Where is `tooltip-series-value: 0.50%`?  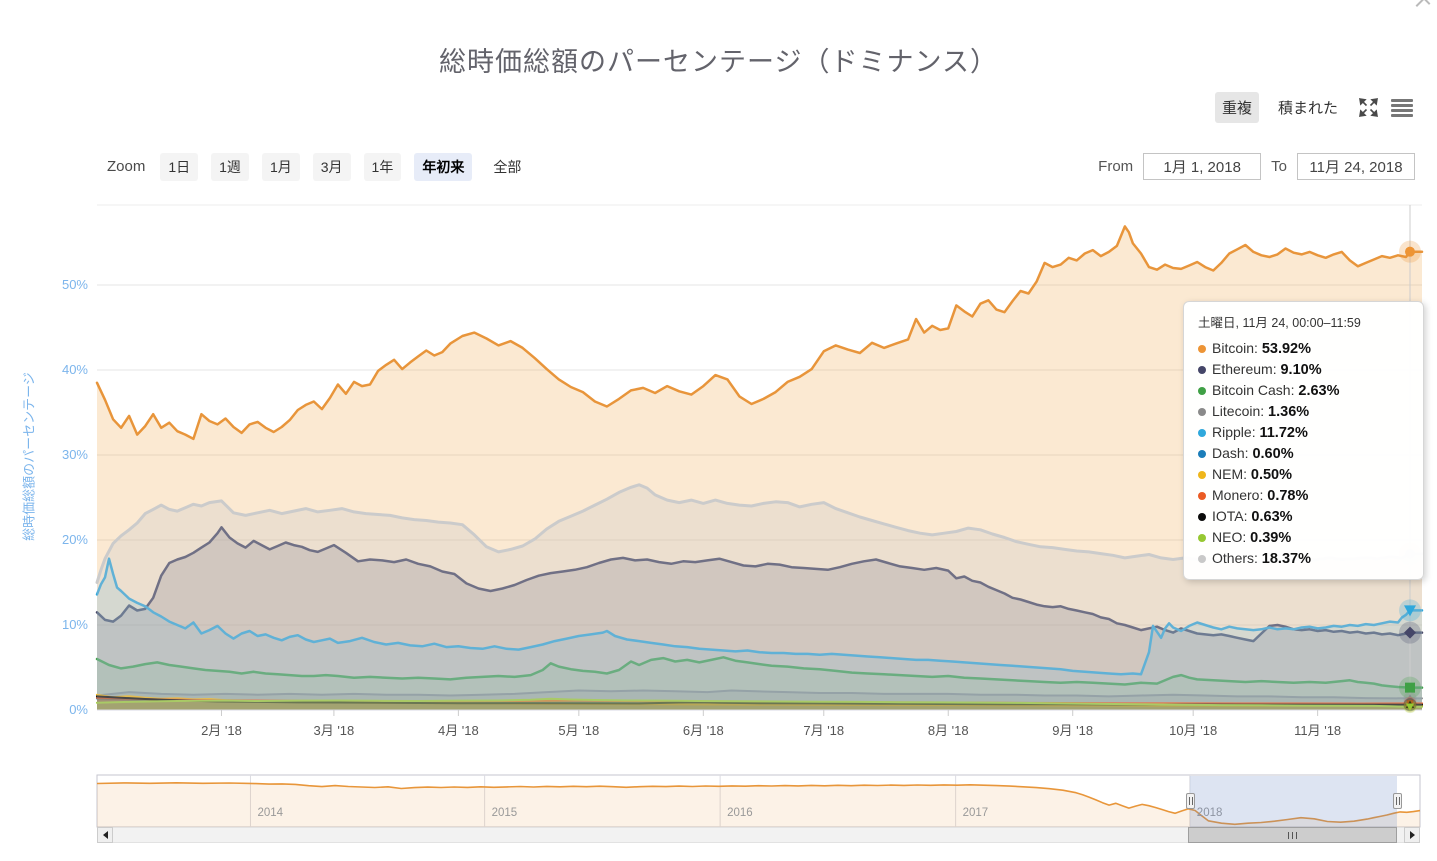 tooltip-series-value: 0.50% is located at coordinates (1271, 475).